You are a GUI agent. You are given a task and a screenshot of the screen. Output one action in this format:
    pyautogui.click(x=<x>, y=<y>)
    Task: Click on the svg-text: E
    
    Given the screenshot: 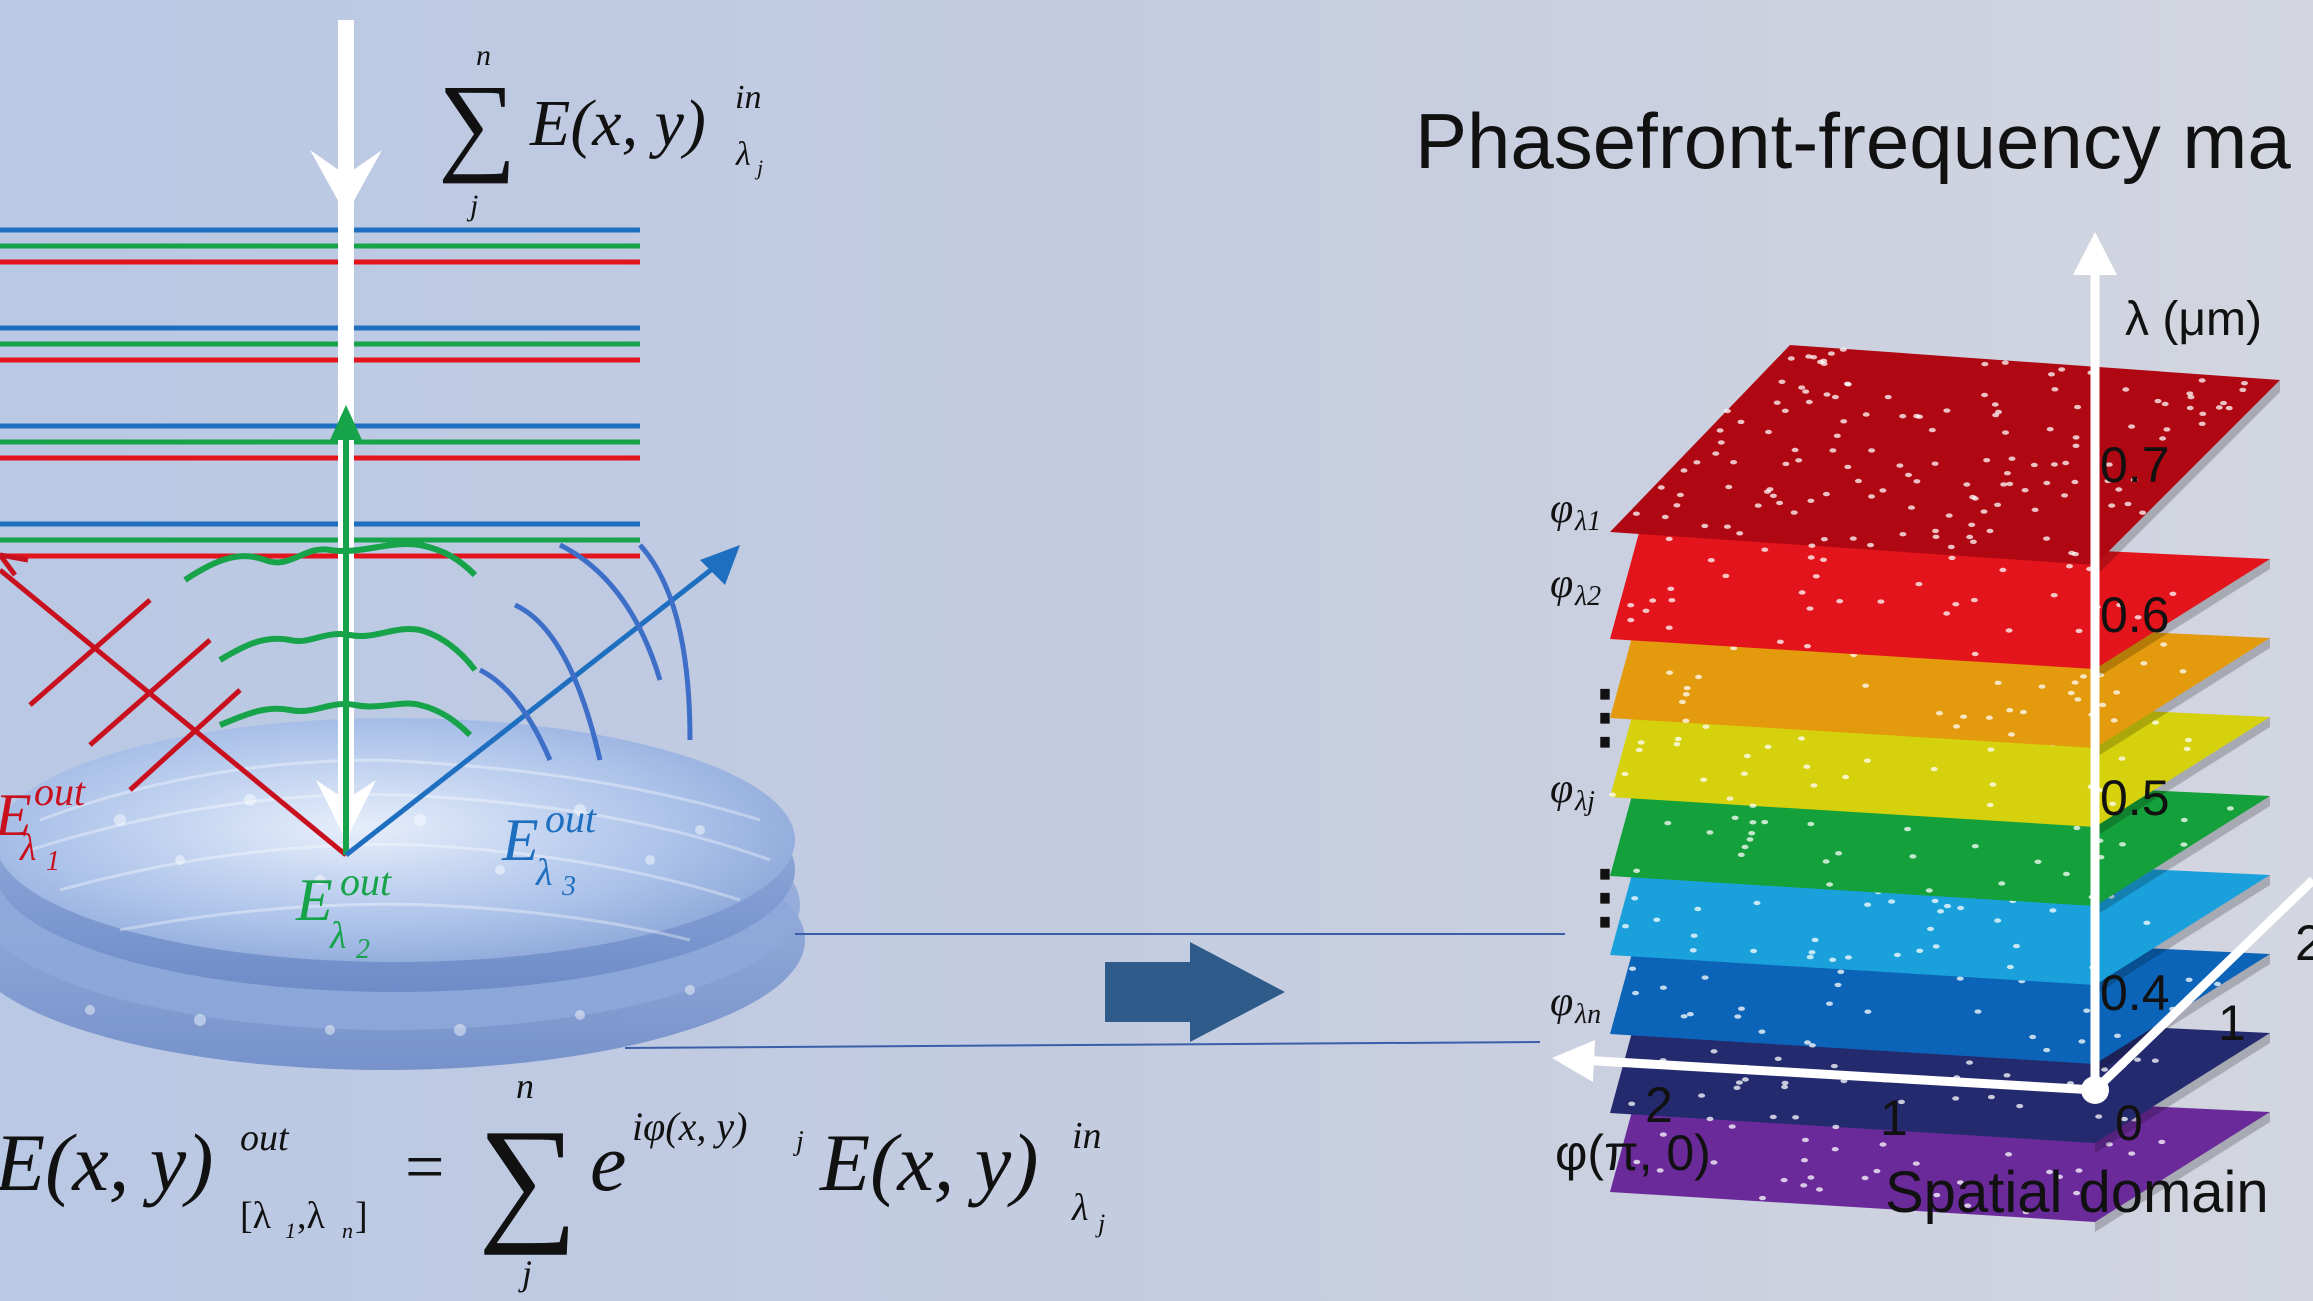 What is the action you would take?
    pyautogui.click(x=520, y=840)
    